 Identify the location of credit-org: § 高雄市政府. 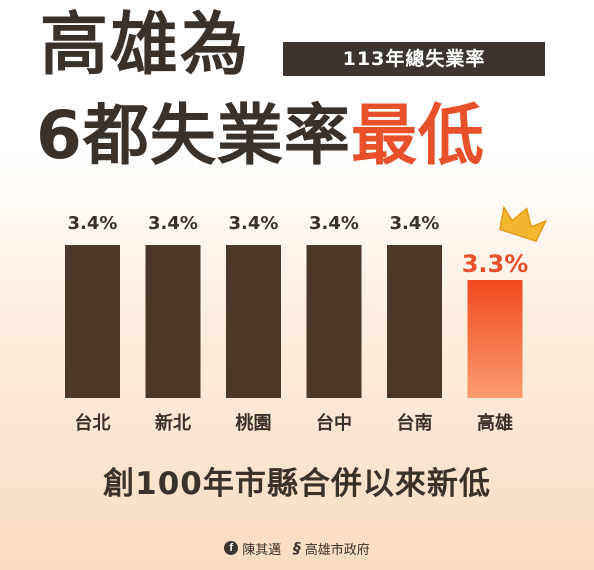
(331, 548).